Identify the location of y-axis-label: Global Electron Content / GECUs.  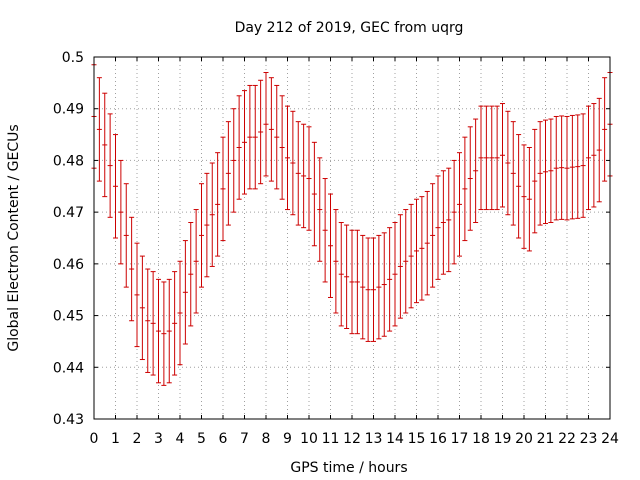
(14, 237).